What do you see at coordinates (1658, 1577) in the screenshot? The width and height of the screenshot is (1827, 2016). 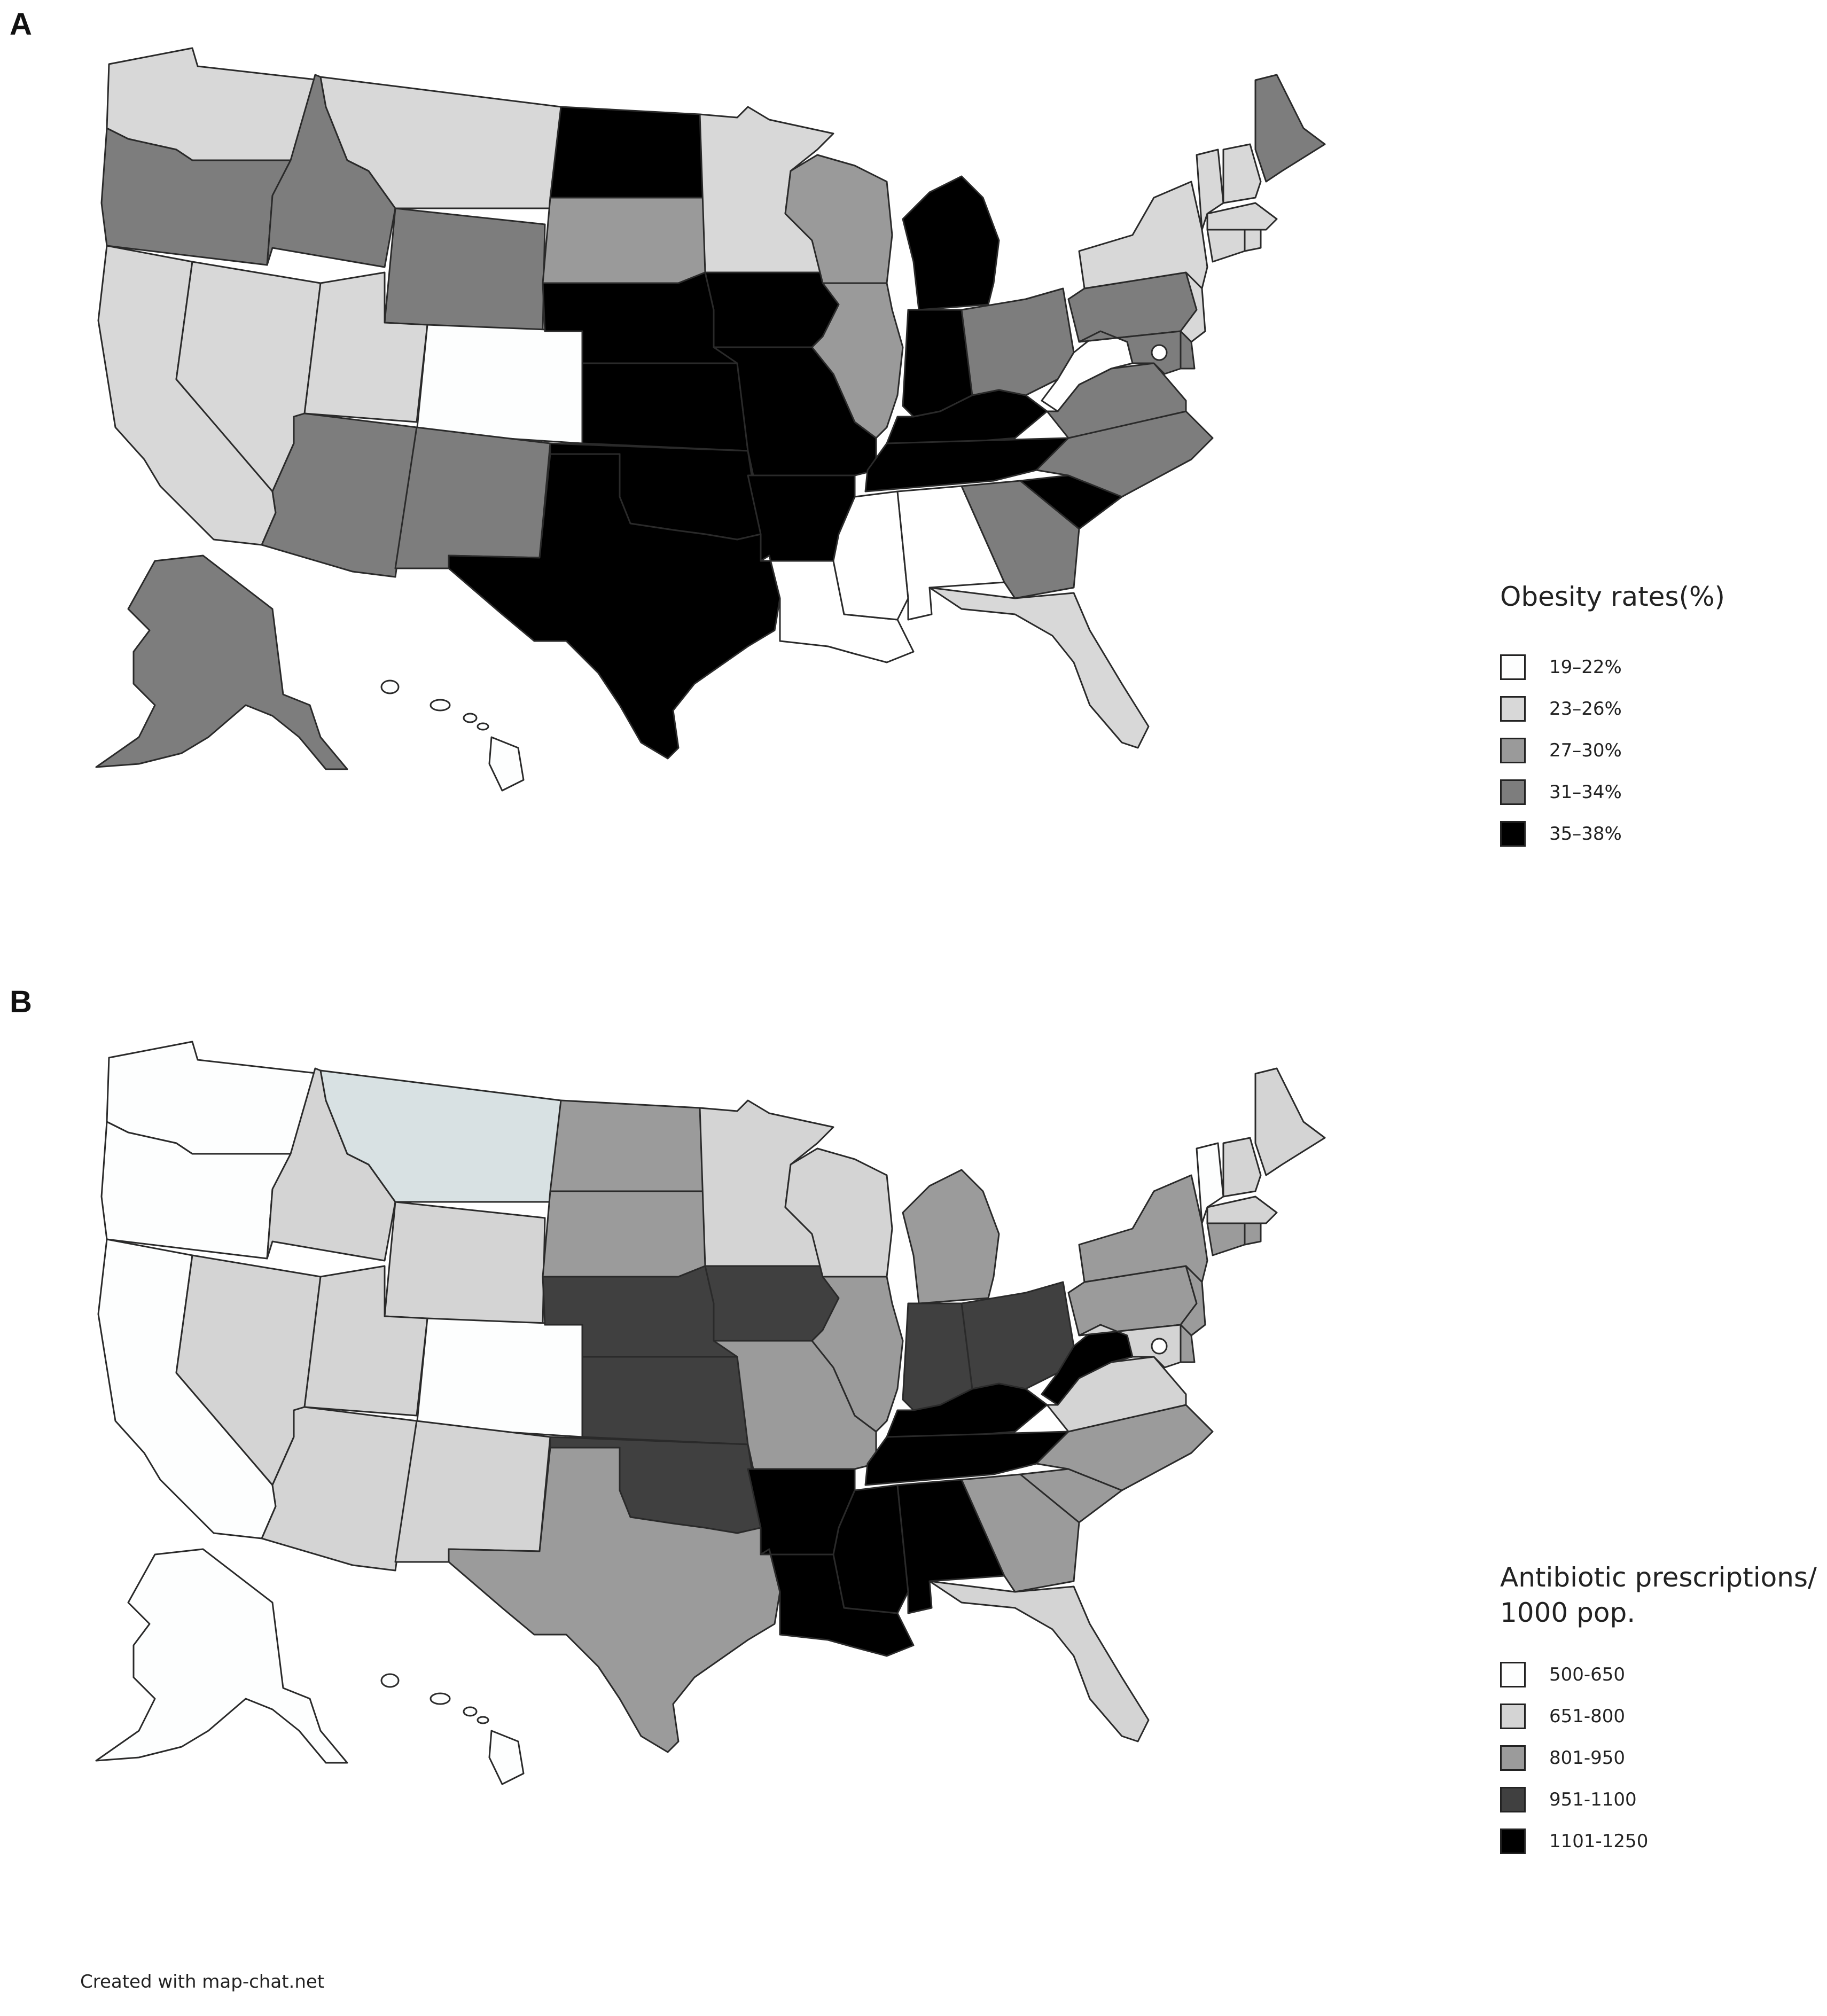 I see `legend-title-b-line1: Antibiotic prescriptions/` at bounding box center [1658, 1577].